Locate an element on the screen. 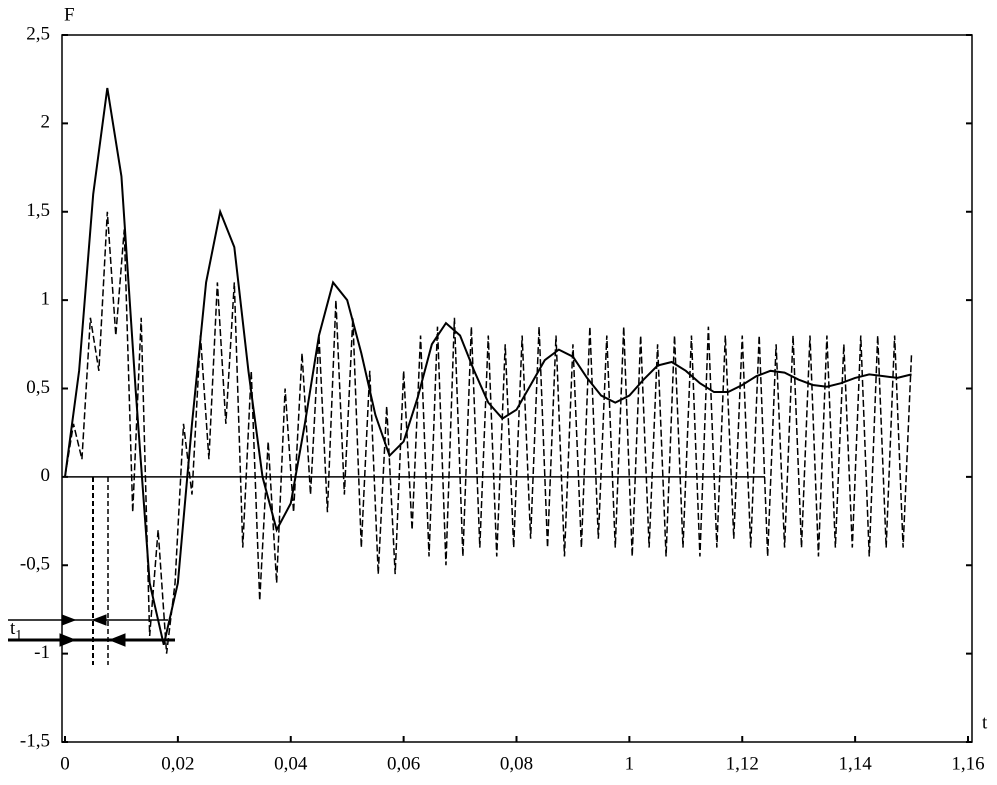 This screenshot has height=785, width=997. y-tick-label: -1,5 is located at coordinates (35, 740).